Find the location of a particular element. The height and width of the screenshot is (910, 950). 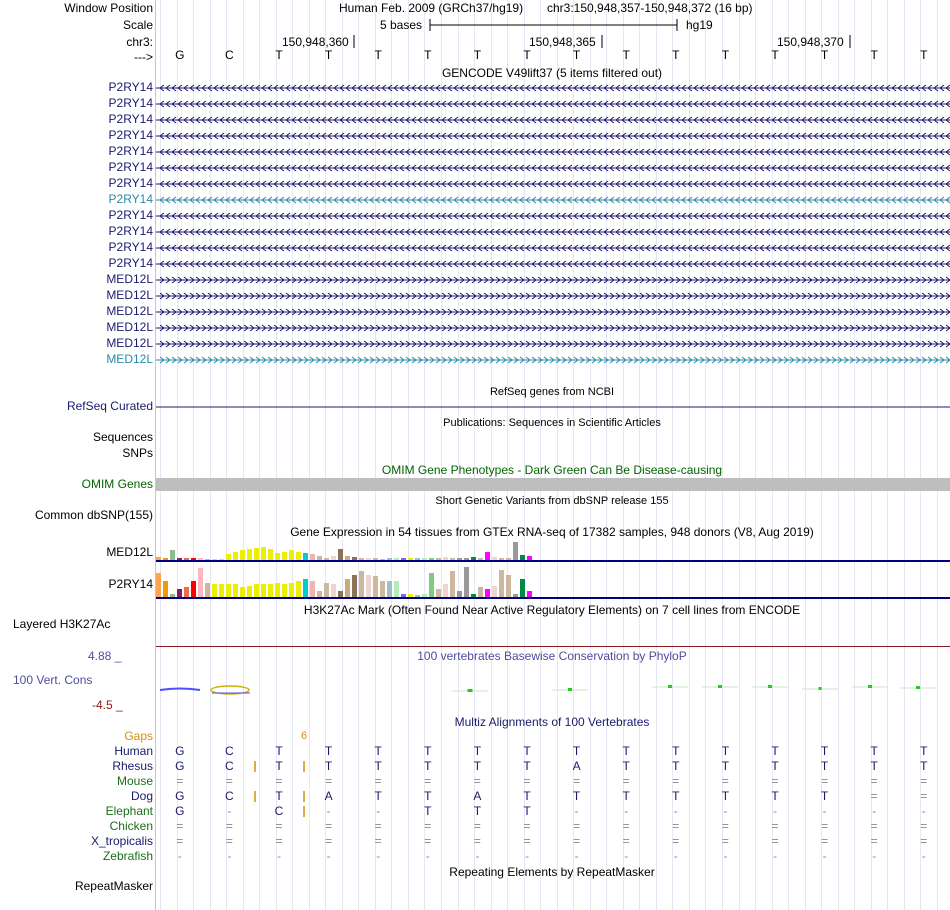

multiz-species-label: Chicken is located at coordinates (131, 826).